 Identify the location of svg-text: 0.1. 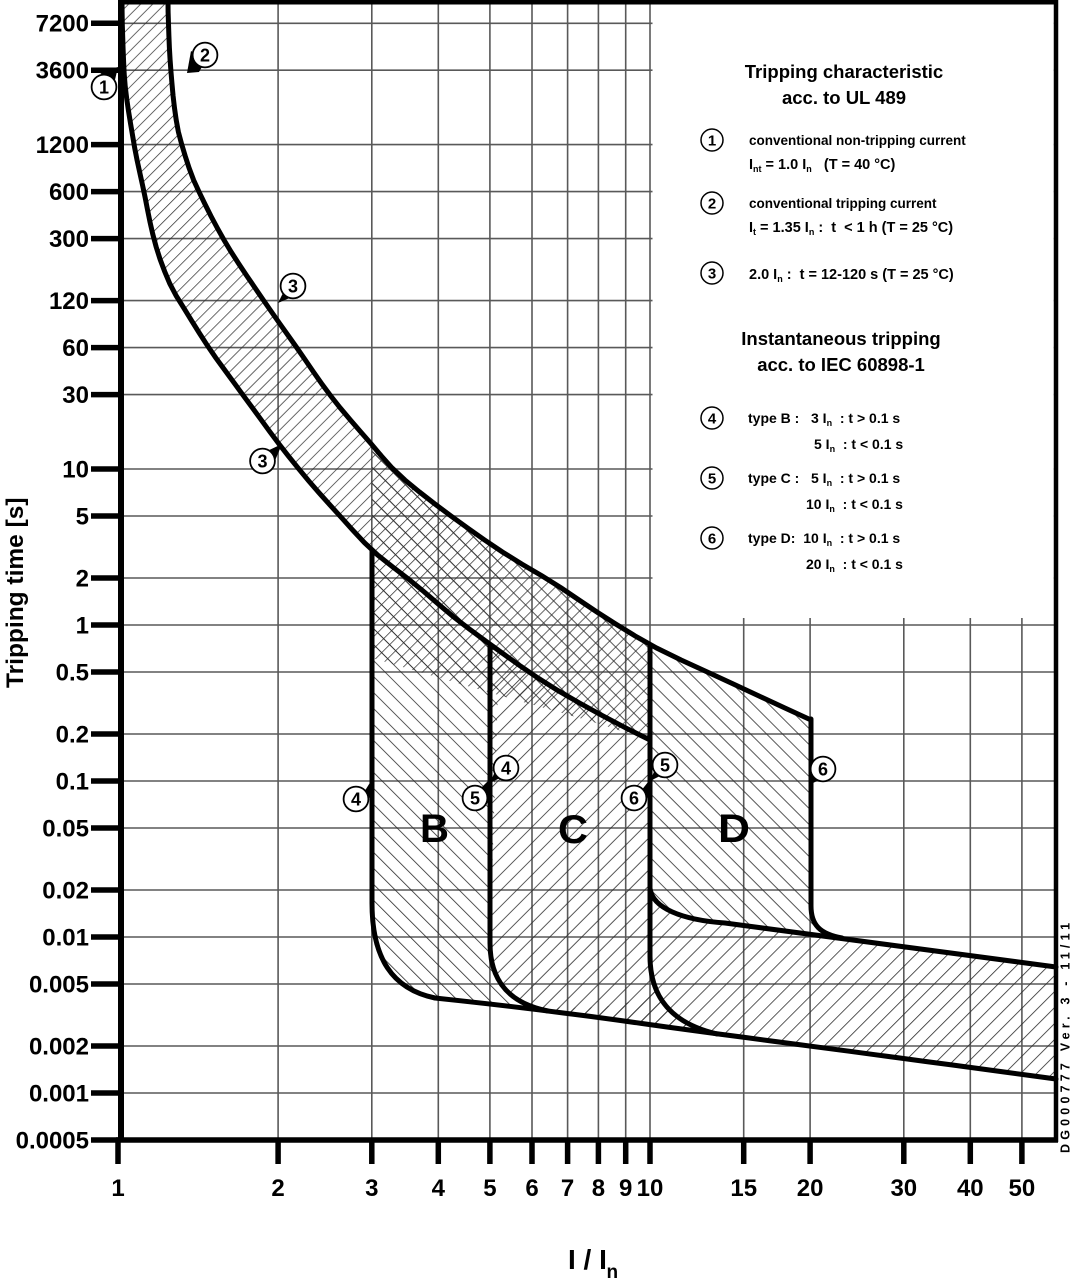
(72, 781).